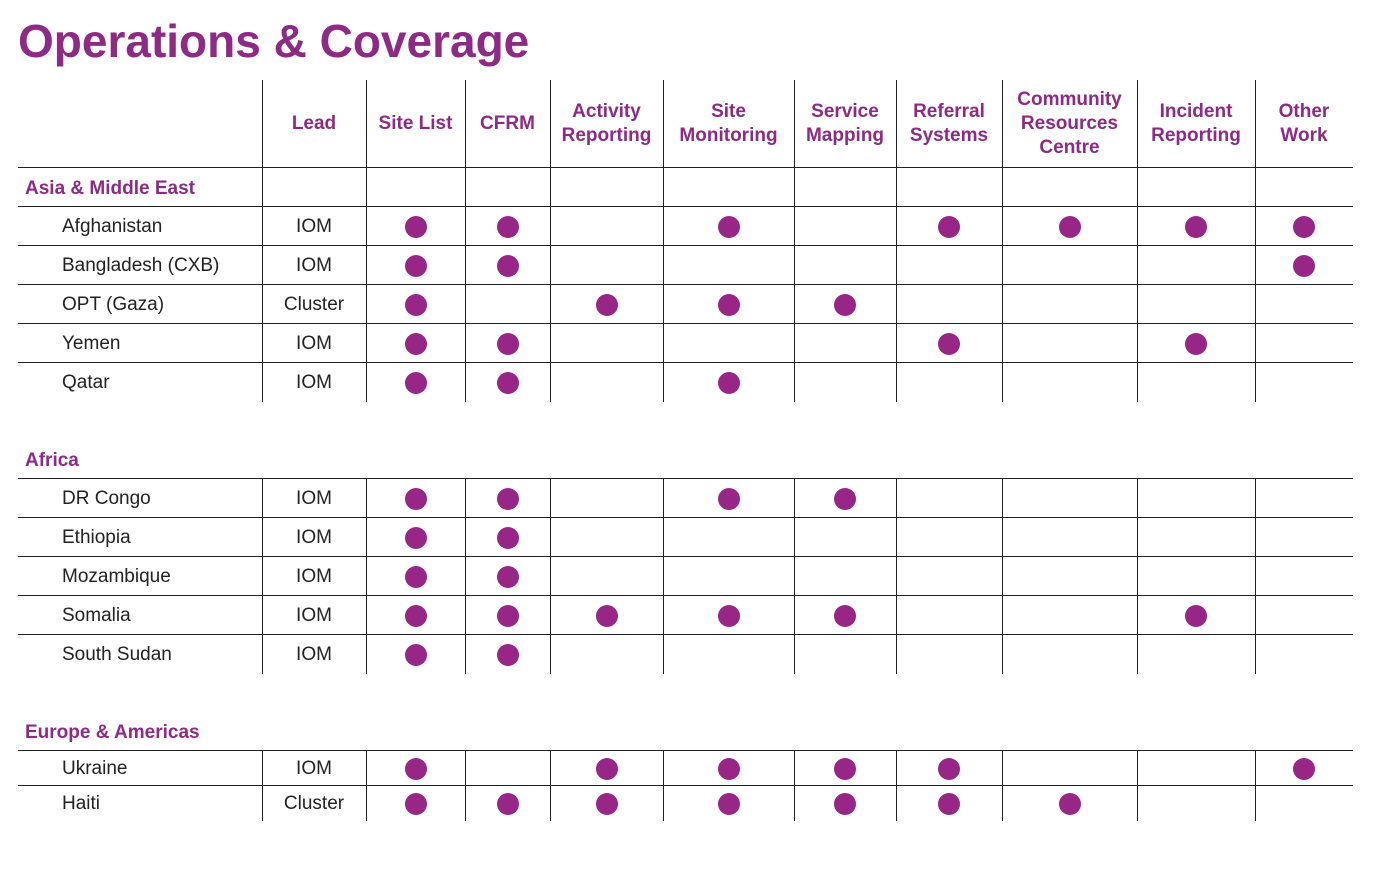  I want to click on column-header-site-list: Site List, so click(415, 123).